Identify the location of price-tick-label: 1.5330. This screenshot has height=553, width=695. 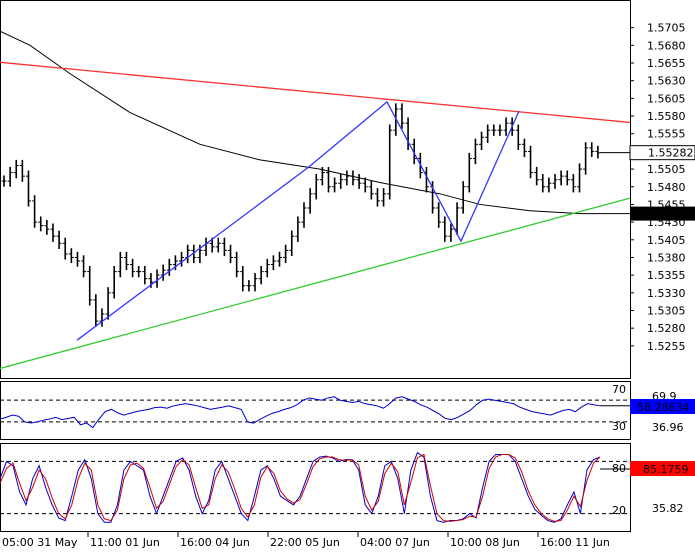
(666, 293).